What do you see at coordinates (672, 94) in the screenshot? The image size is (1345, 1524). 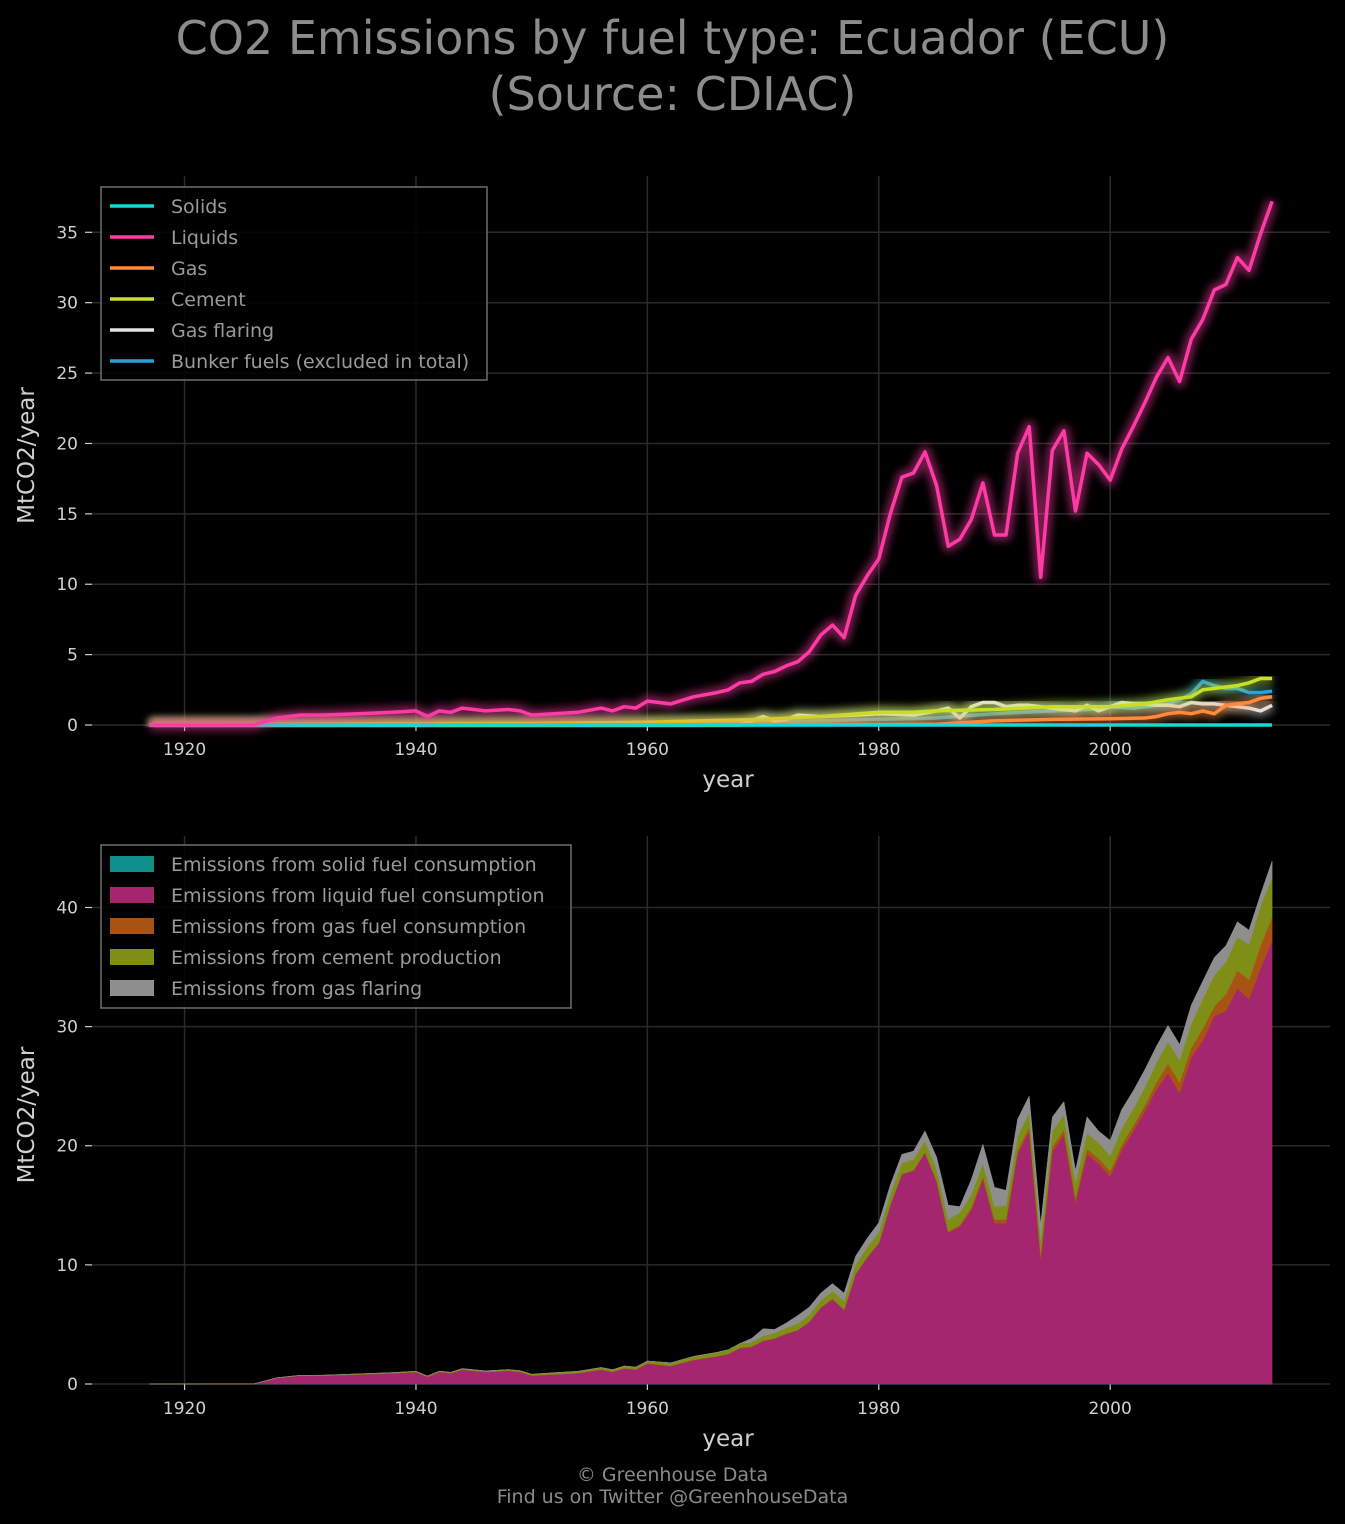 I see `chart-title-line-2: (Source: CDIAC)` at bounding box center [672, 94].